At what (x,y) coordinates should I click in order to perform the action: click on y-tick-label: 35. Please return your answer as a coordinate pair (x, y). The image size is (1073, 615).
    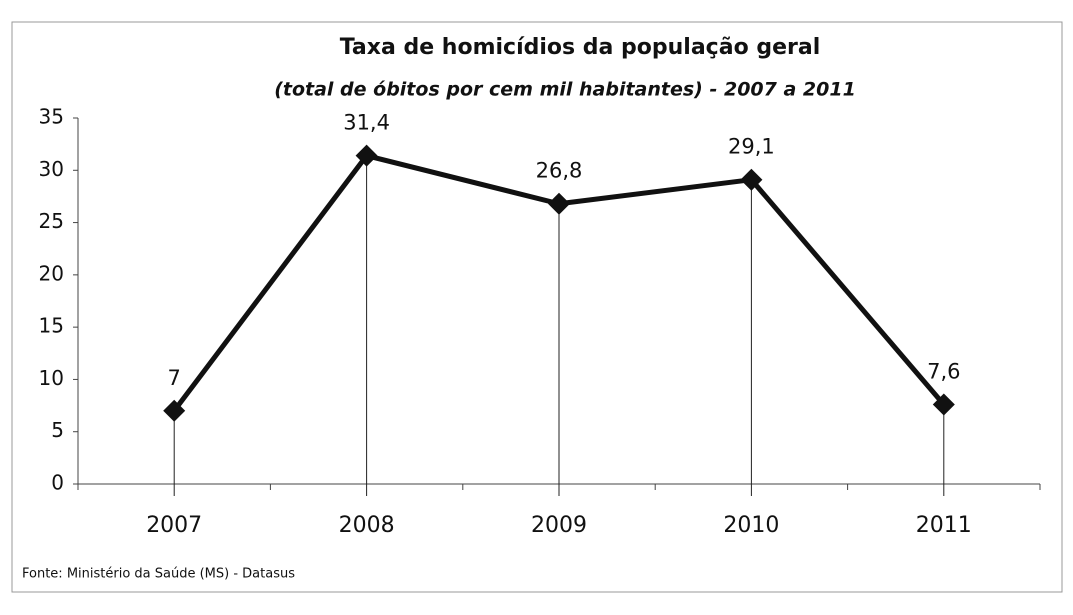
    Looking at the image, I should click on (51, 117).